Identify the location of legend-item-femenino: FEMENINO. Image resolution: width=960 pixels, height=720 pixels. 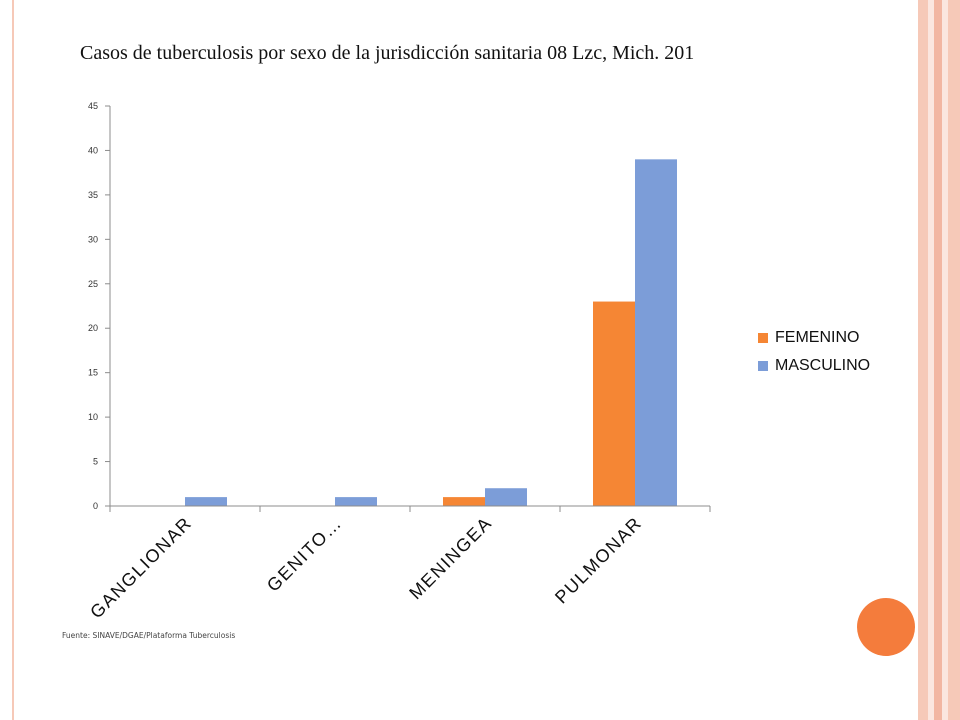
(814, 338).